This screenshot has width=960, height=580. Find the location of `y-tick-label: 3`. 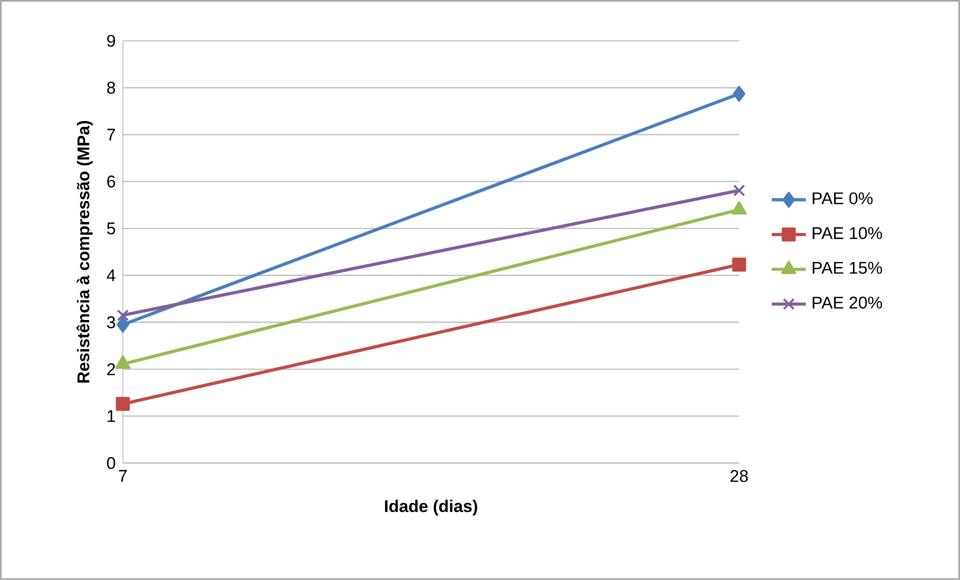

y-tick-label: 3 is located at coordinates (111, 322).